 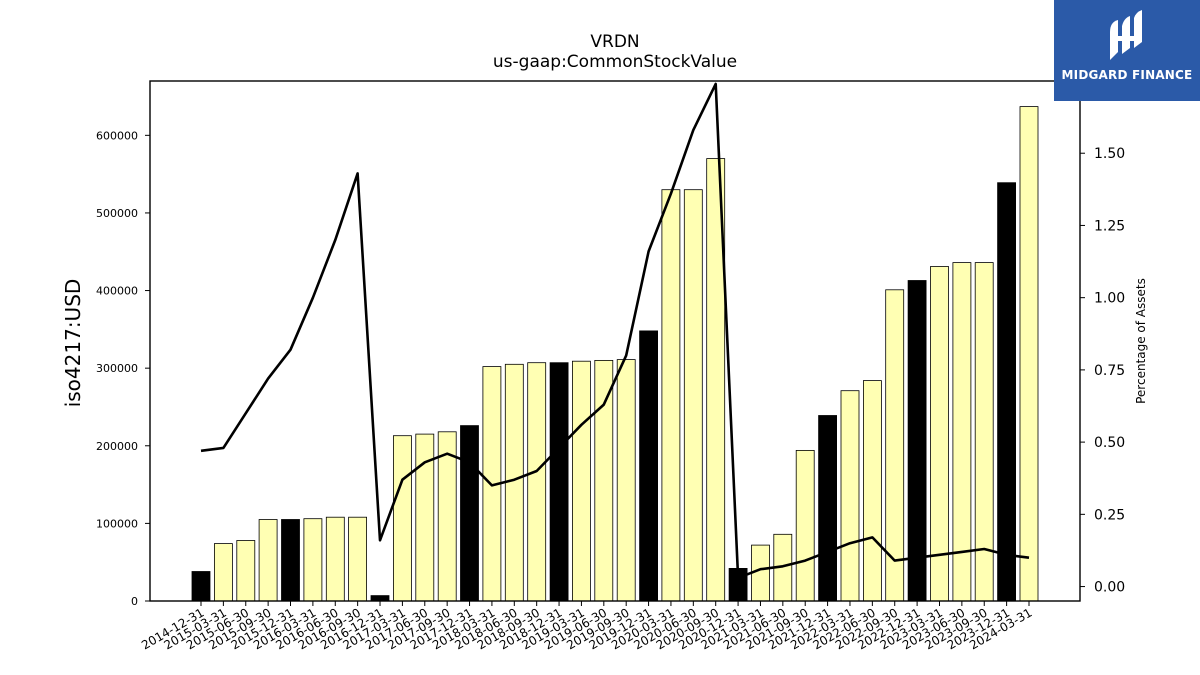 I want to click on y2-tick-label: 0.75, so click(x=1109, y=371).